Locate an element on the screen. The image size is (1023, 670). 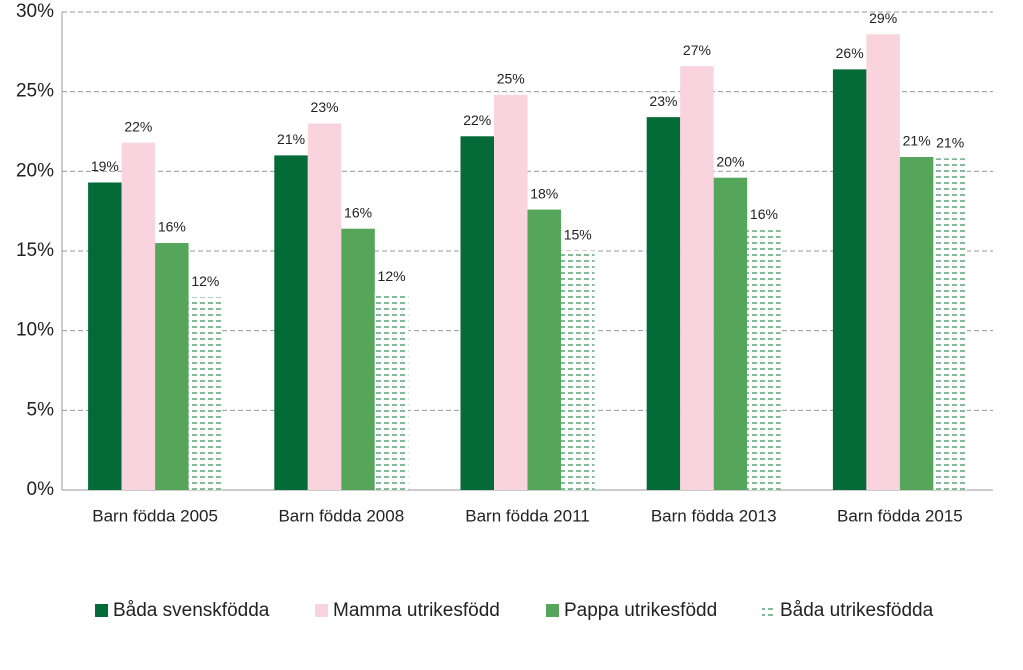
y-tick-label: 0% is located at coordinates (41, 489).